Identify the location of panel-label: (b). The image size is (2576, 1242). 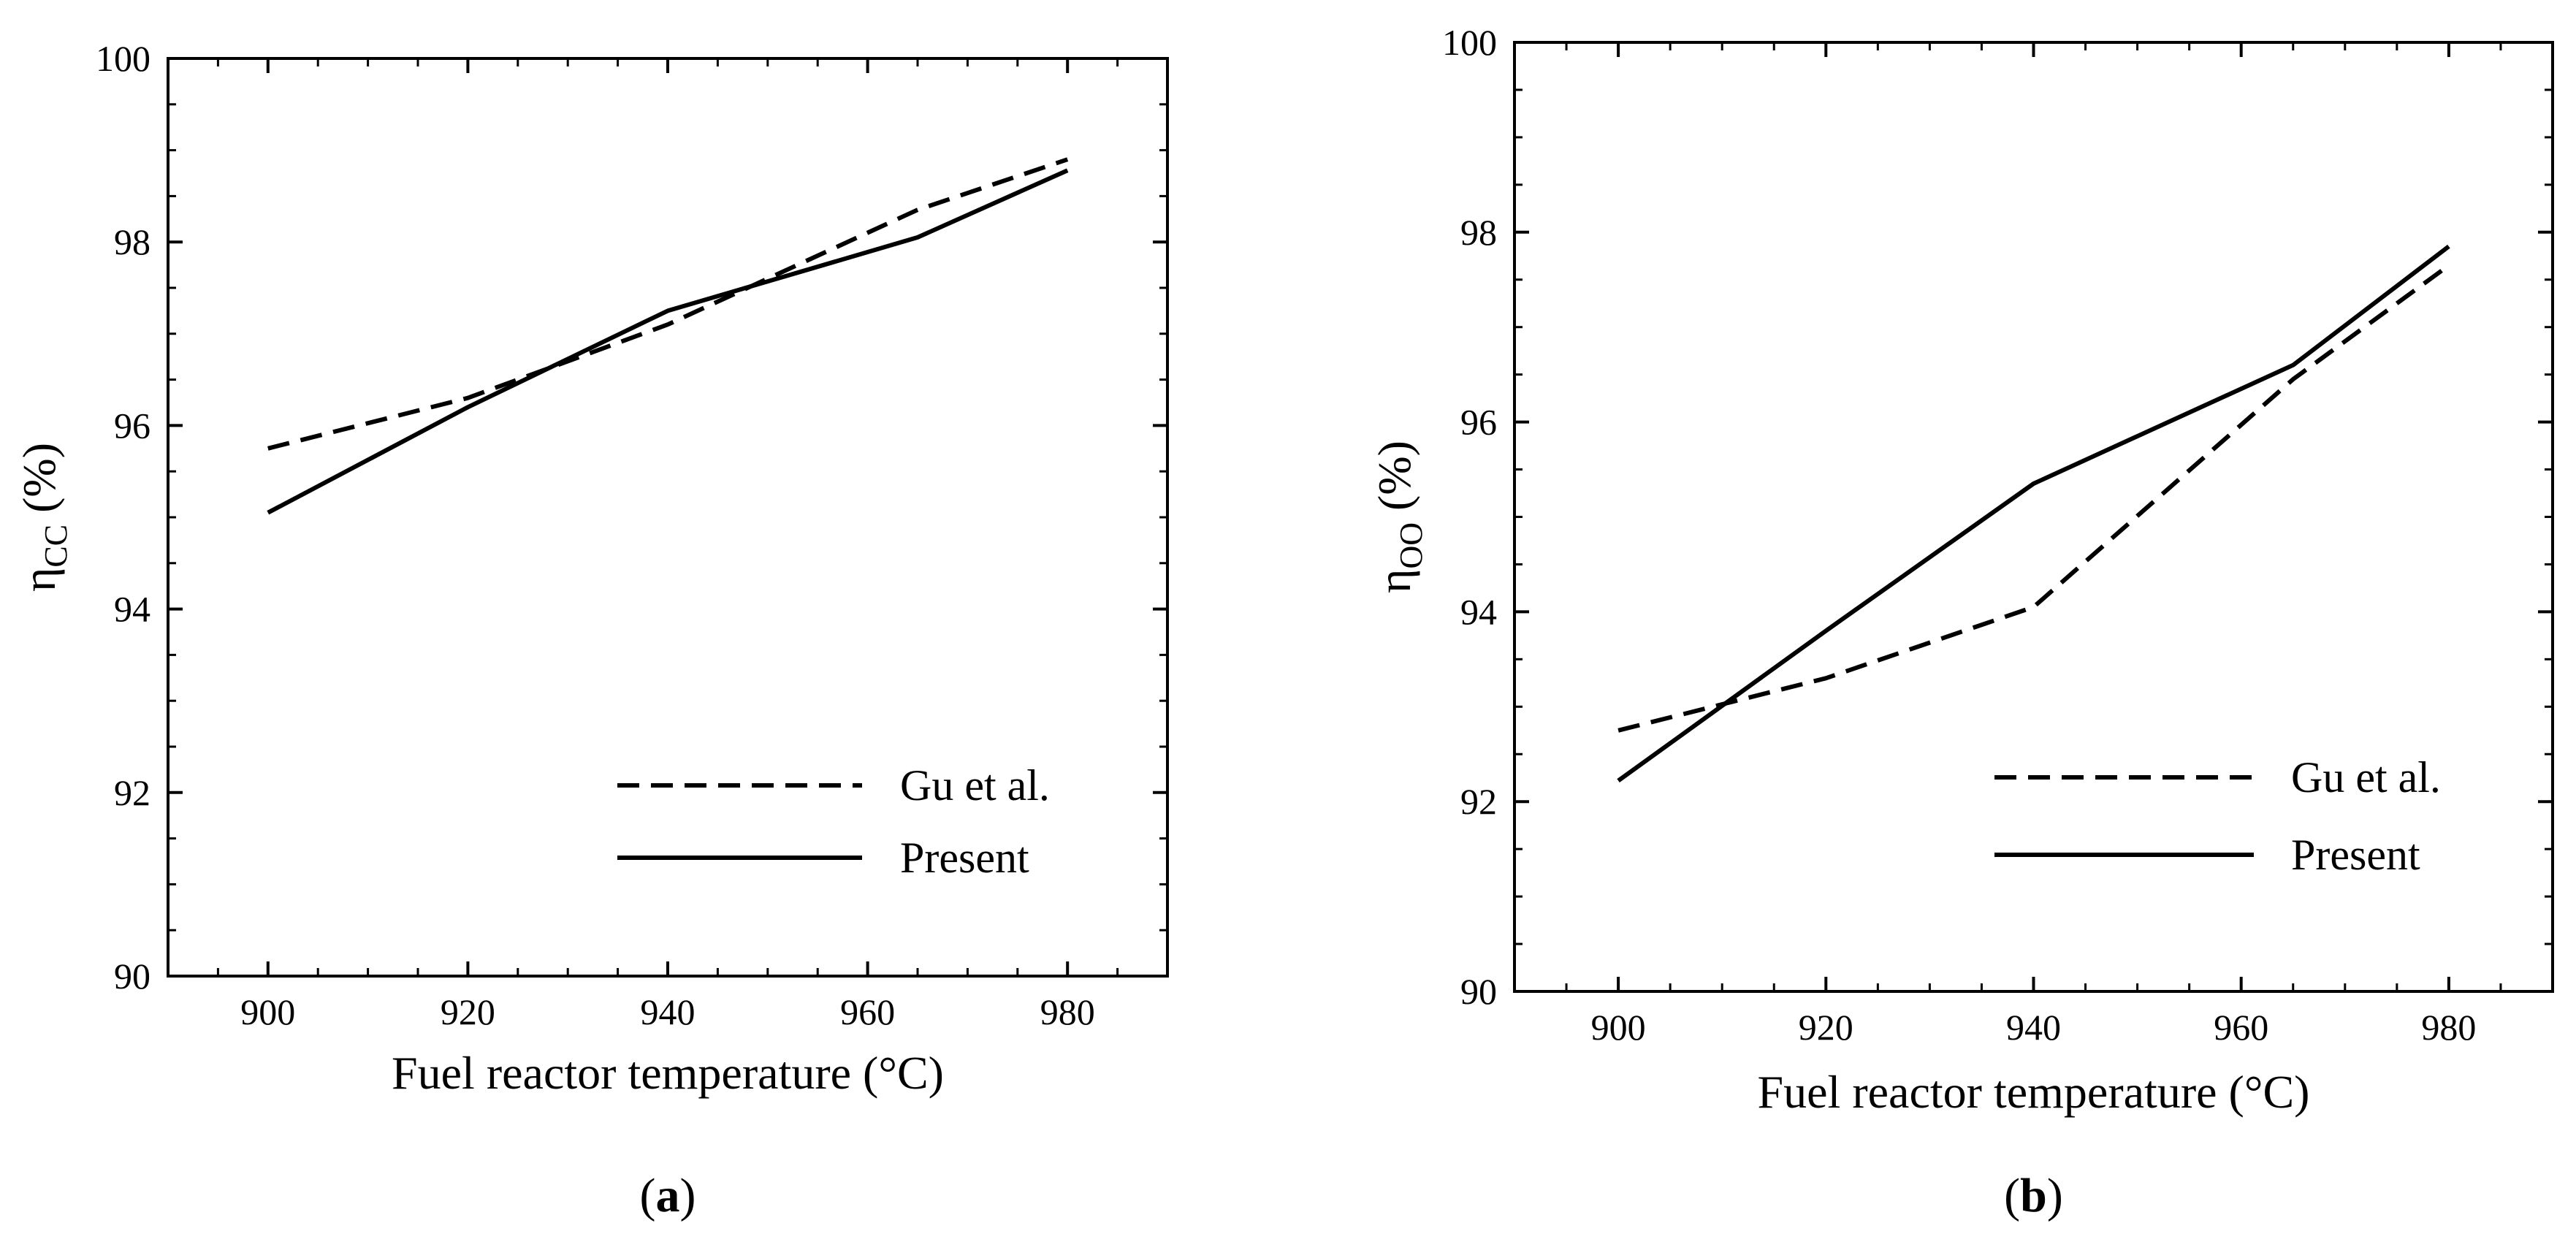
(2034, 1195).